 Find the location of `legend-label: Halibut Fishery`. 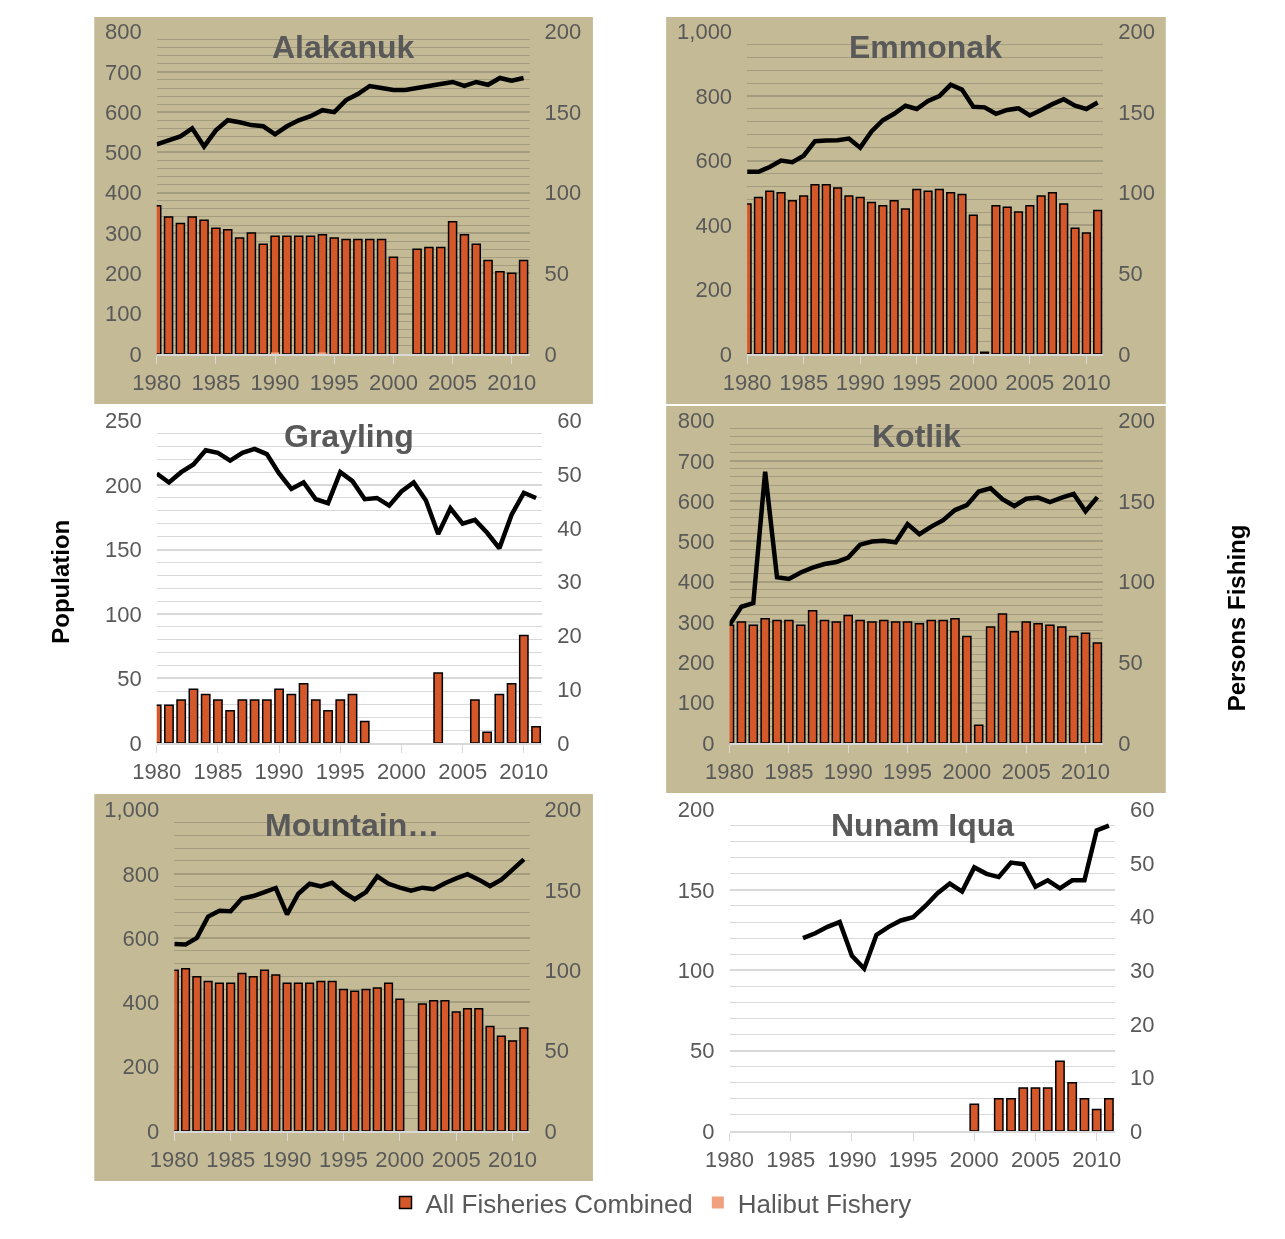

legend-label: Halibut Fishery is located at coordinates (824, 1203).